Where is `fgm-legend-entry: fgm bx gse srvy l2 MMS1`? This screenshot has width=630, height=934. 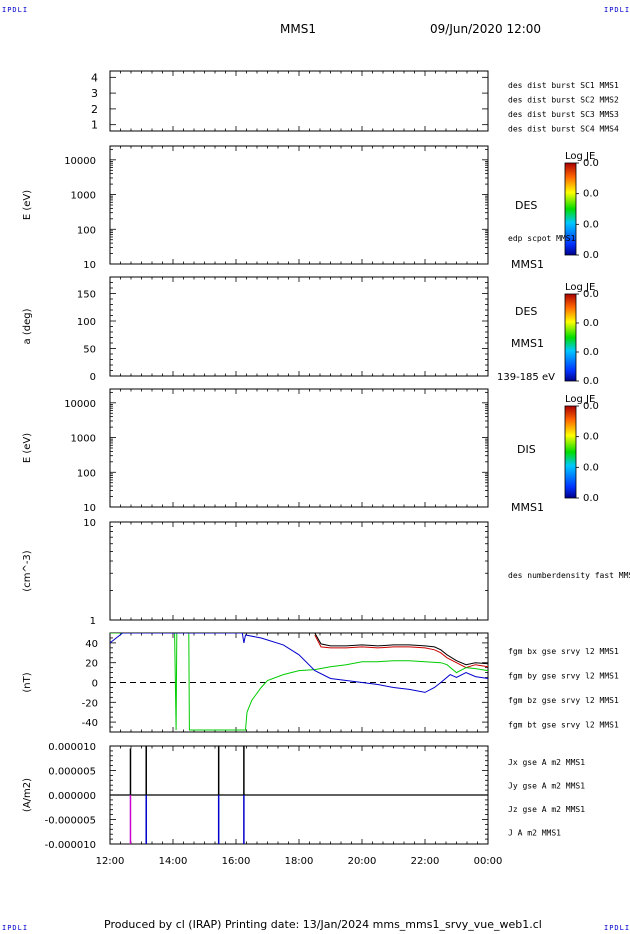 fgm-legend-entry: fgm bx gse srvy l2 MMS1 is located at coordinates (563, 651).